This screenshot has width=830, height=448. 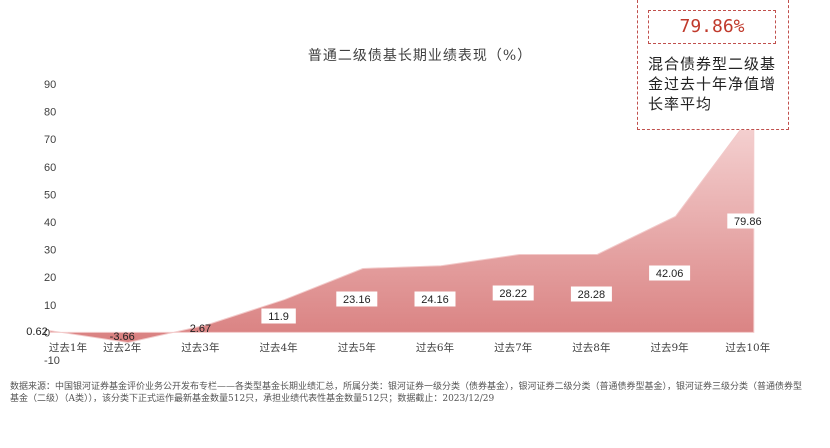 What do you see at coordinates (50, 278) in the screenshot?
I see `y-tick-label: 20` at bounding box center [50, 278].